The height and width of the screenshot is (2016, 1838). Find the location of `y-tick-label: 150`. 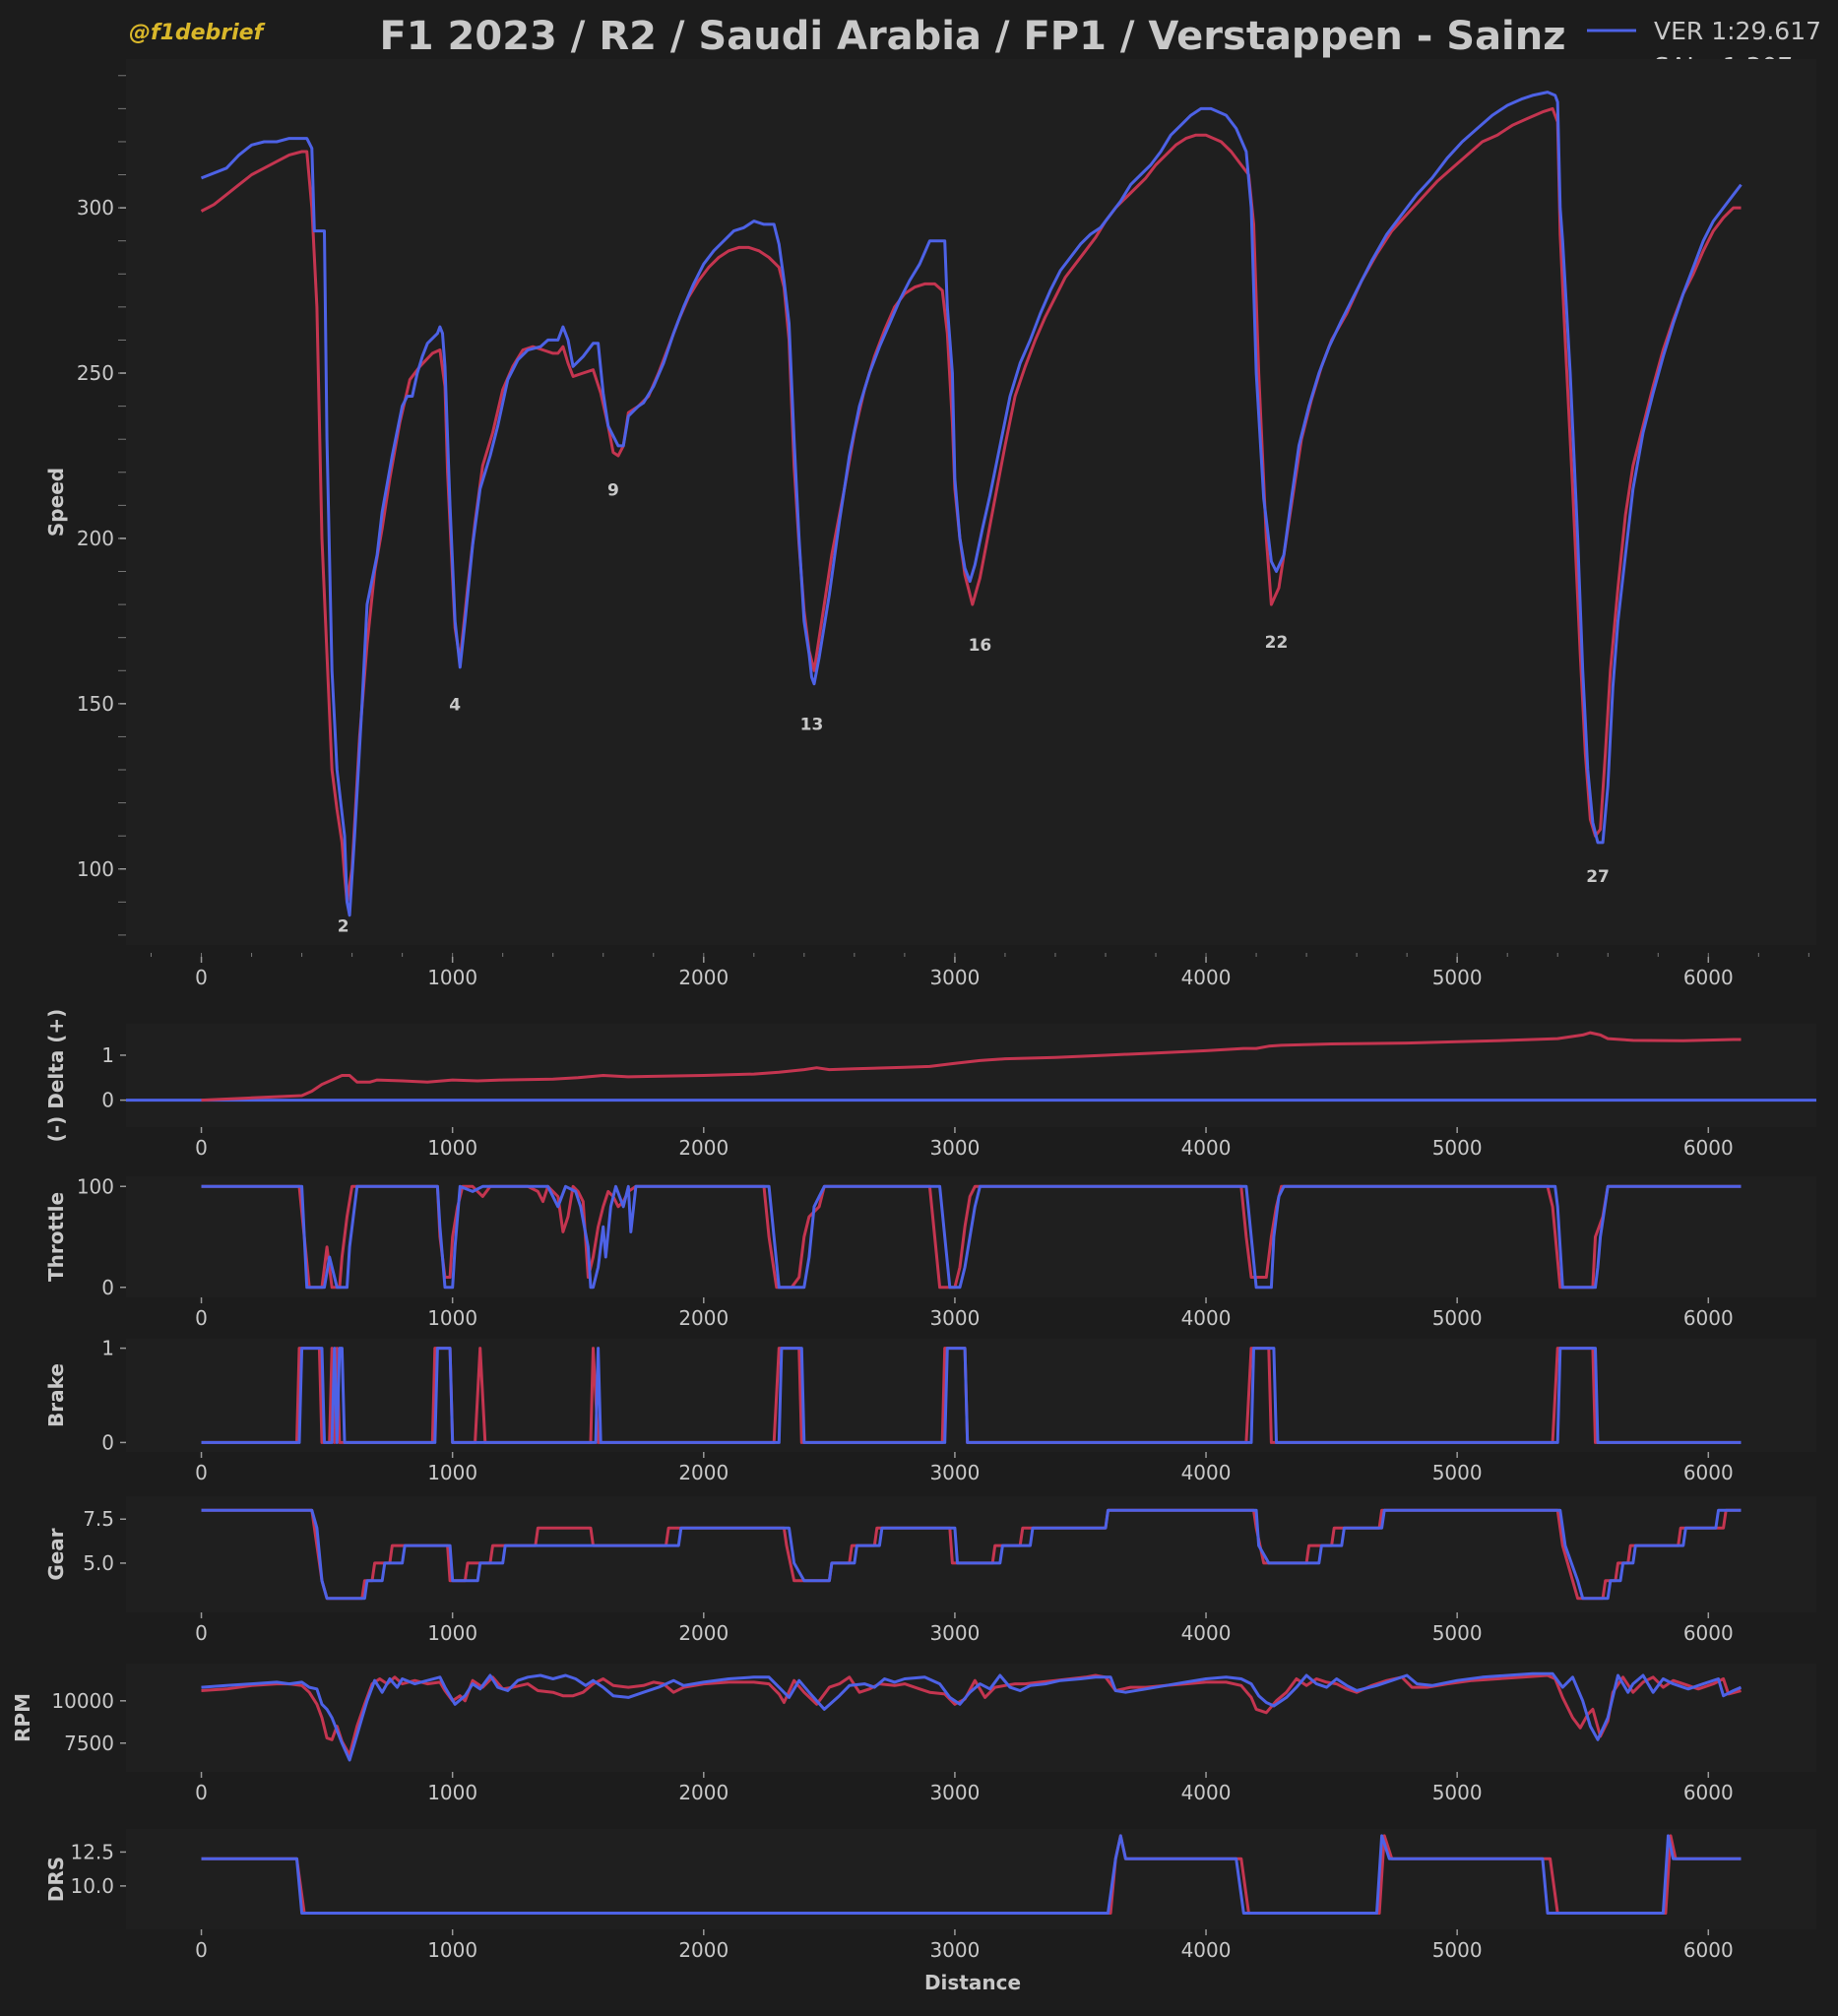

y-tick-label: 150 is located at coordinates (95, 704).